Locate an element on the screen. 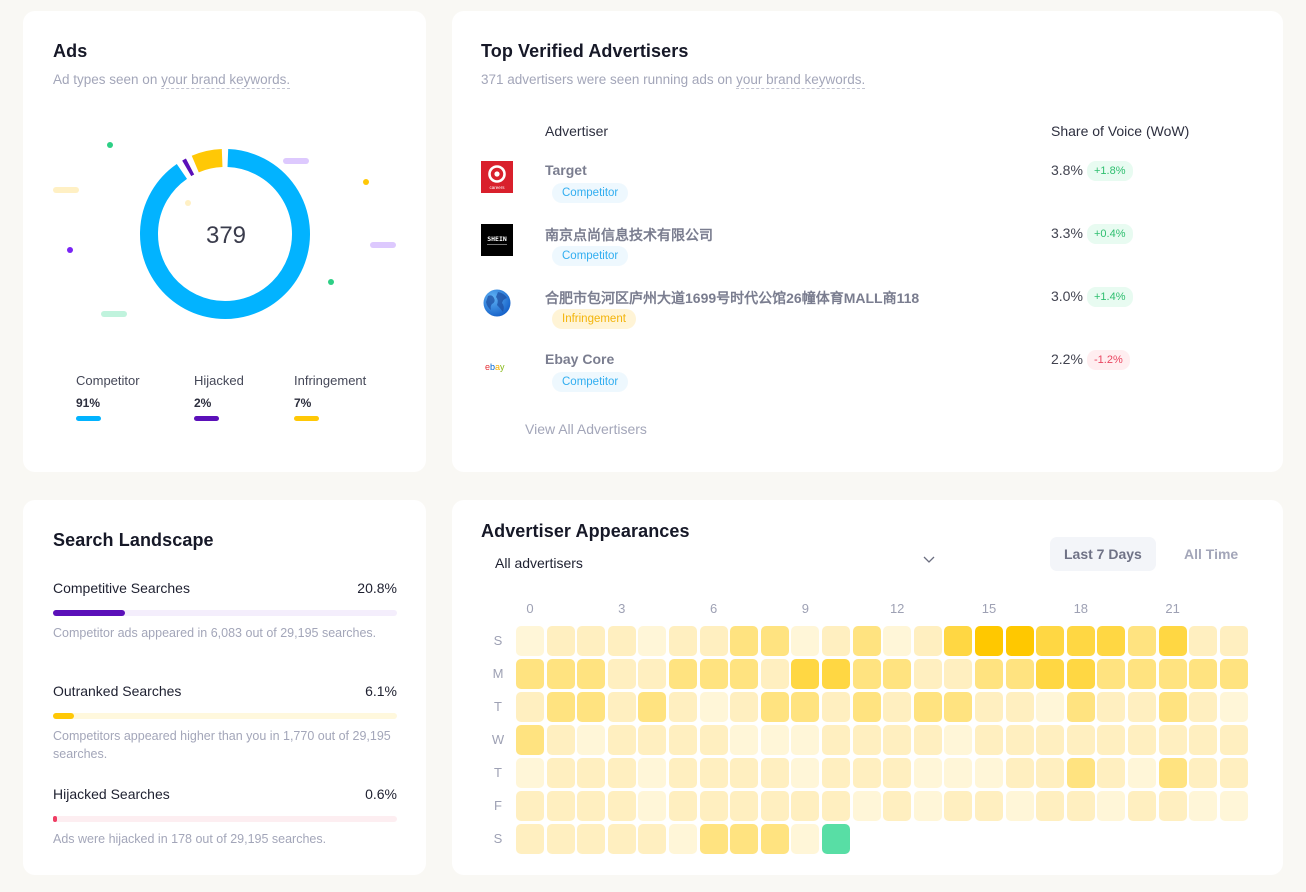 This screenshot has height=892, width=1306. donut-slice-infringement is located at coordinates (207, 161).